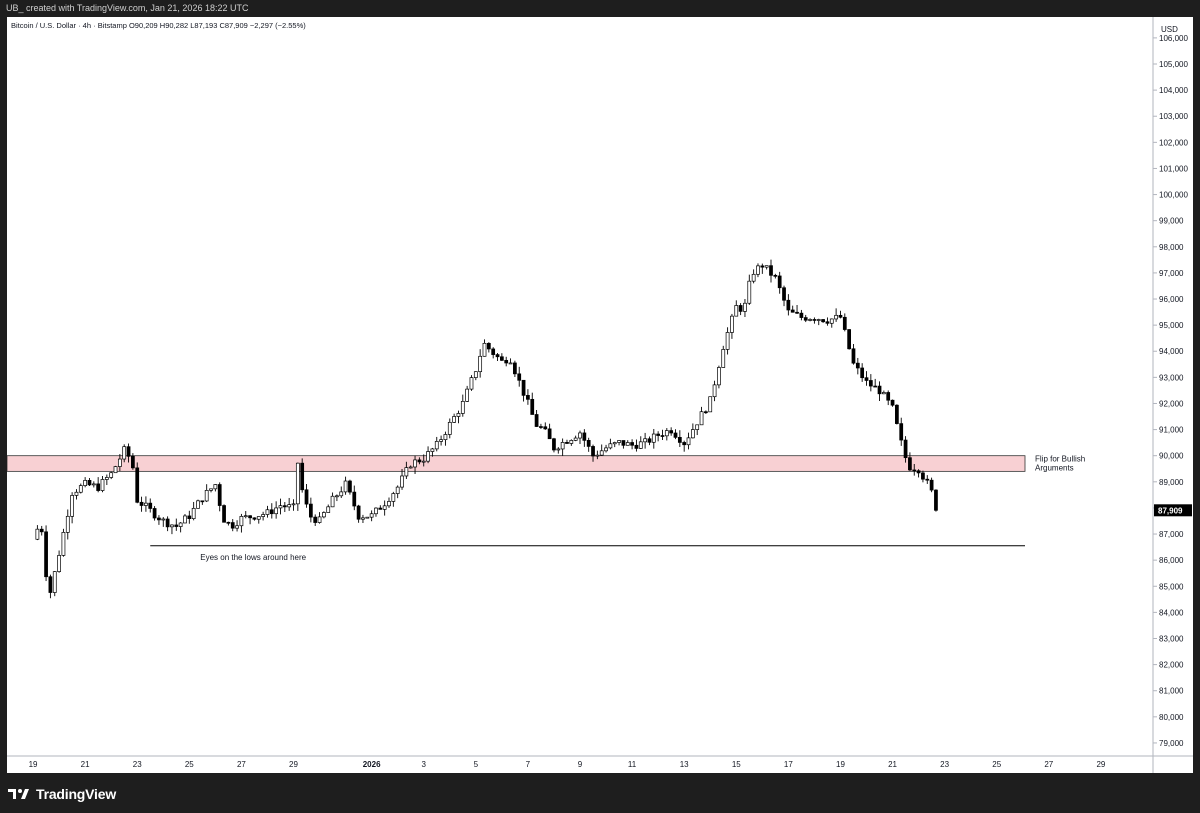  Describe the element at coordinates (1173, 142) in the screenshot. I see `price-tick-label: 102,000` at that location.